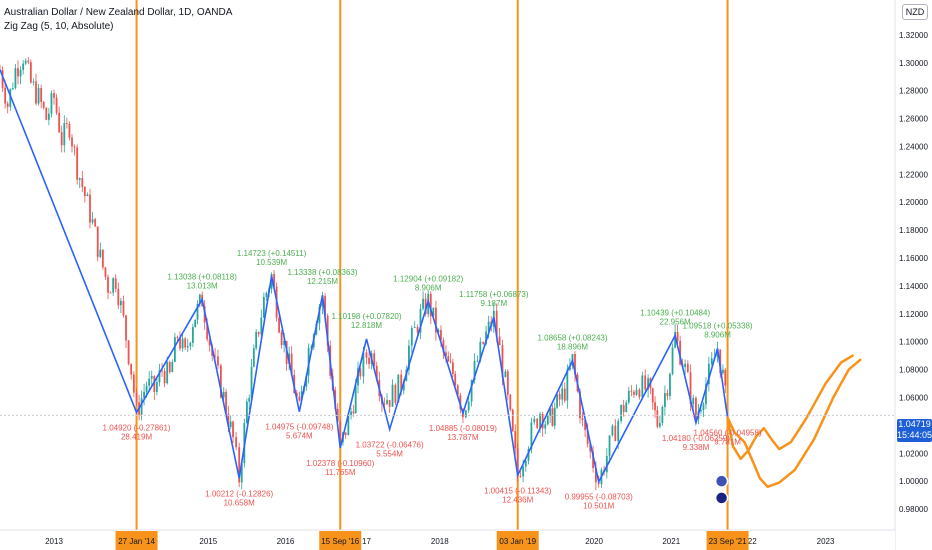 The width and height of the screenshot is (932, 550). Describe the element at coordinates (340, 463) in the screenshot. I see `pivot-label-price: 1.02378 (-0.10960)` at that location.